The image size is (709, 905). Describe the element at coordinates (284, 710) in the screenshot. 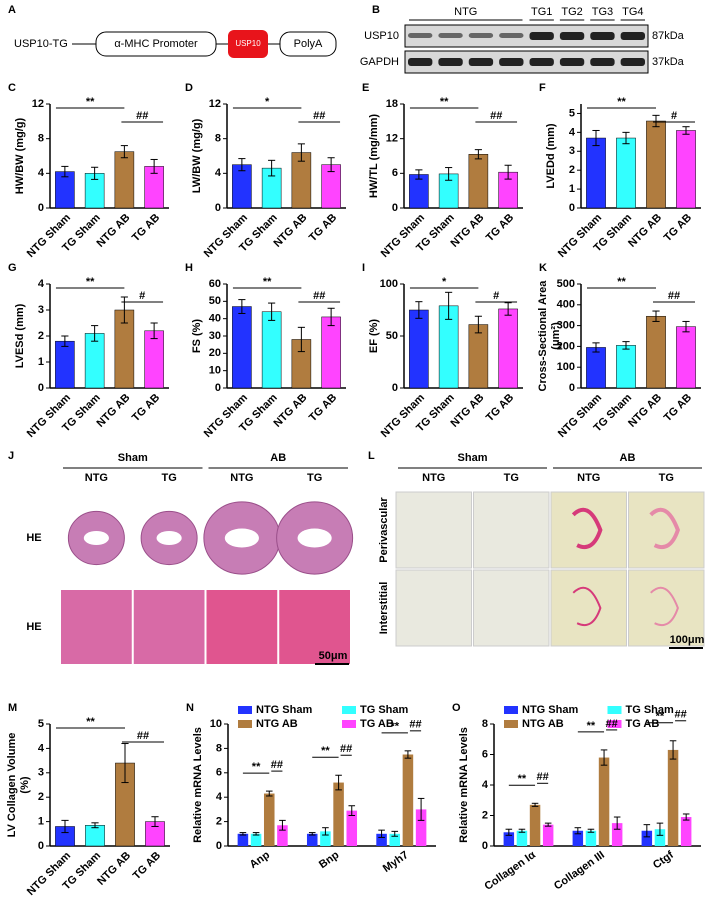

I see `legend-label: NTG Sham` at that location.